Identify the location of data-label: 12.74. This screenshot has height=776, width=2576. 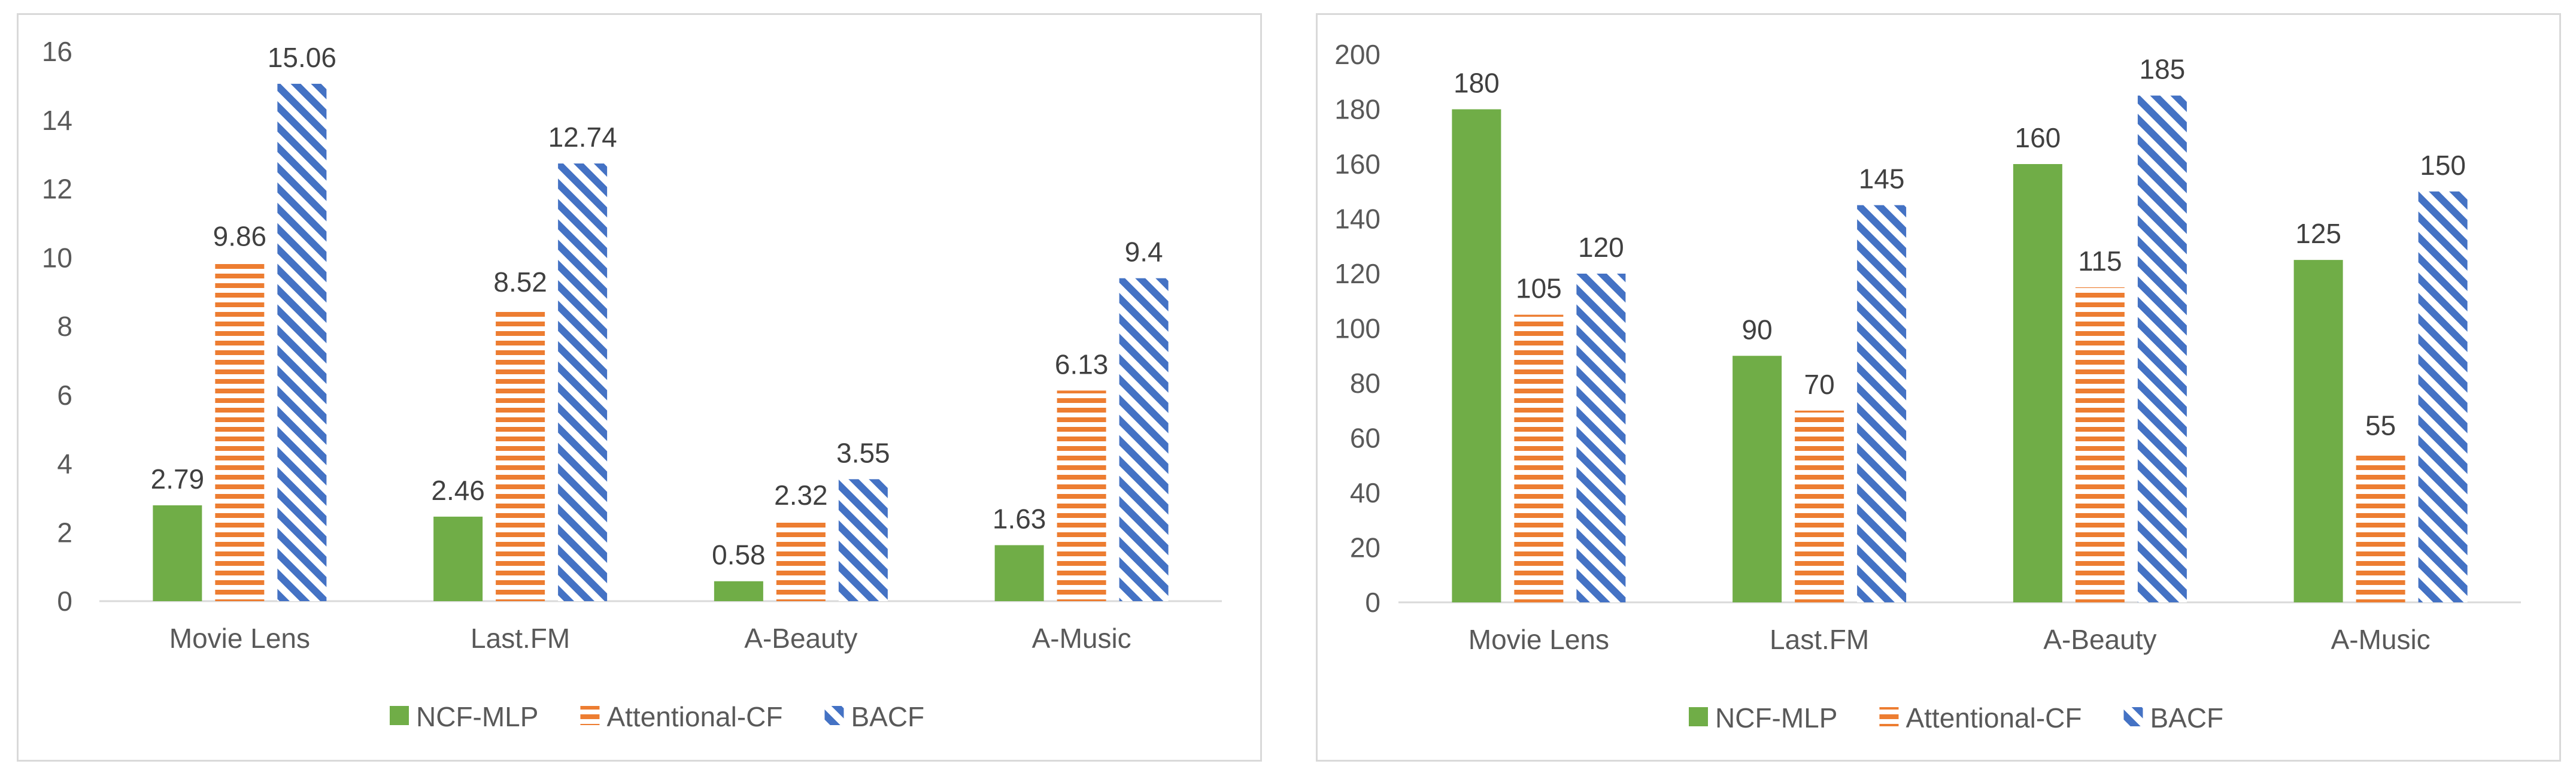
(582, 137).